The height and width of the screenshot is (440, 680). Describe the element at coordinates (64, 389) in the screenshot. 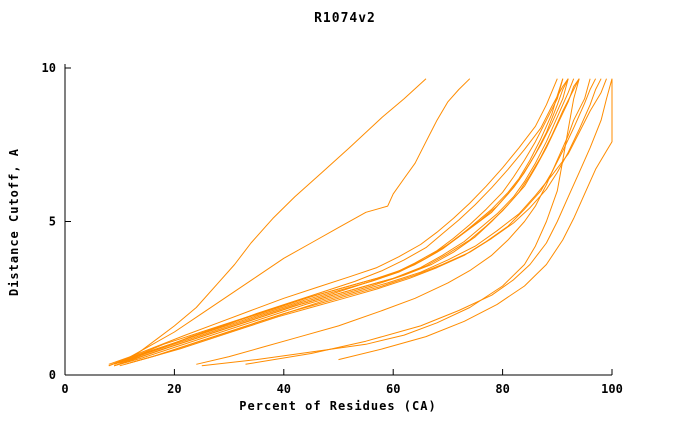

I see `x-tick-label: 0` at that location.